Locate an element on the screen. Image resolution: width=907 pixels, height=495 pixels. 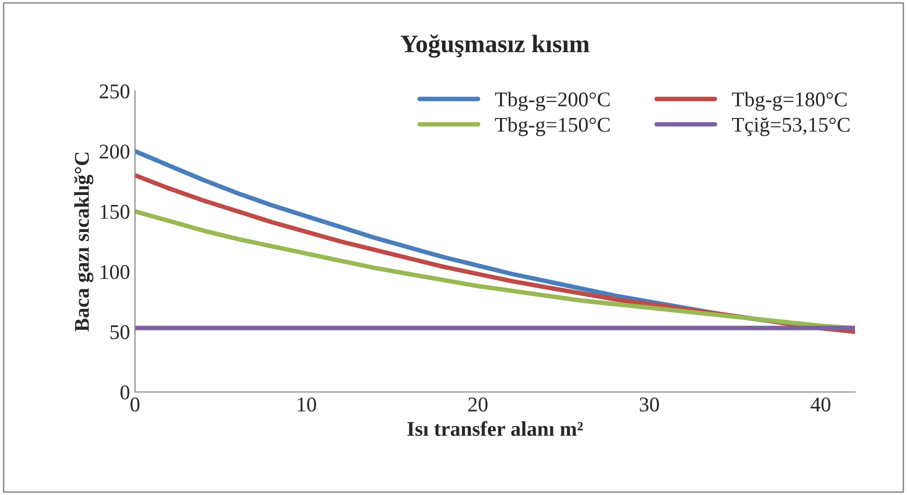
y-tick-label: 200 is located at coordinates (115, 151).